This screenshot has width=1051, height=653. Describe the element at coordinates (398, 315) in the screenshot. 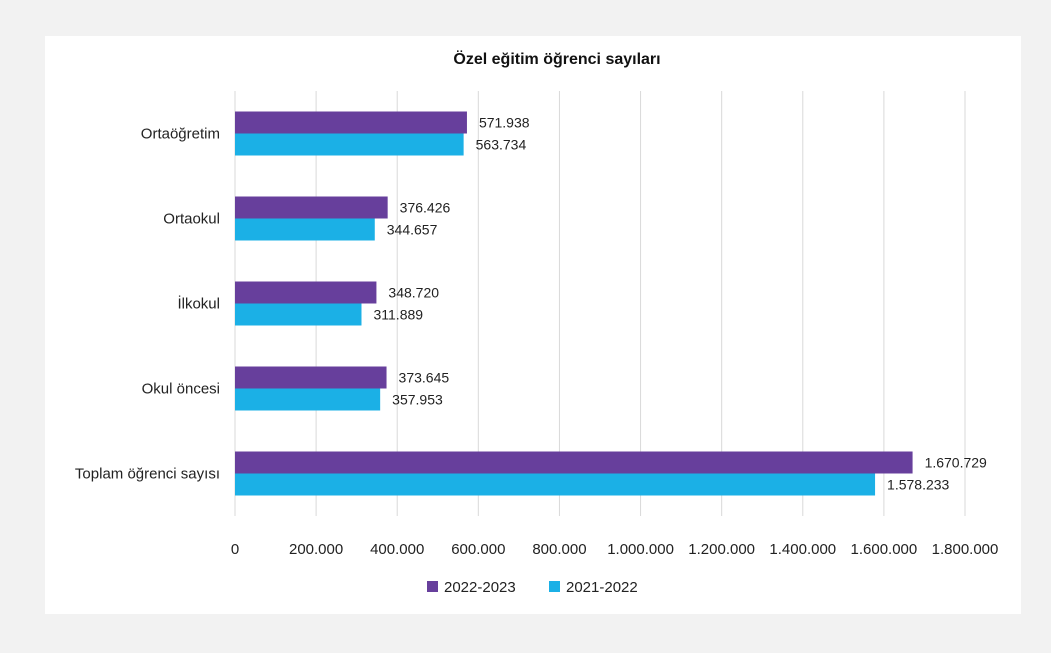

I see `bar-value-label: 311.889` at that location.